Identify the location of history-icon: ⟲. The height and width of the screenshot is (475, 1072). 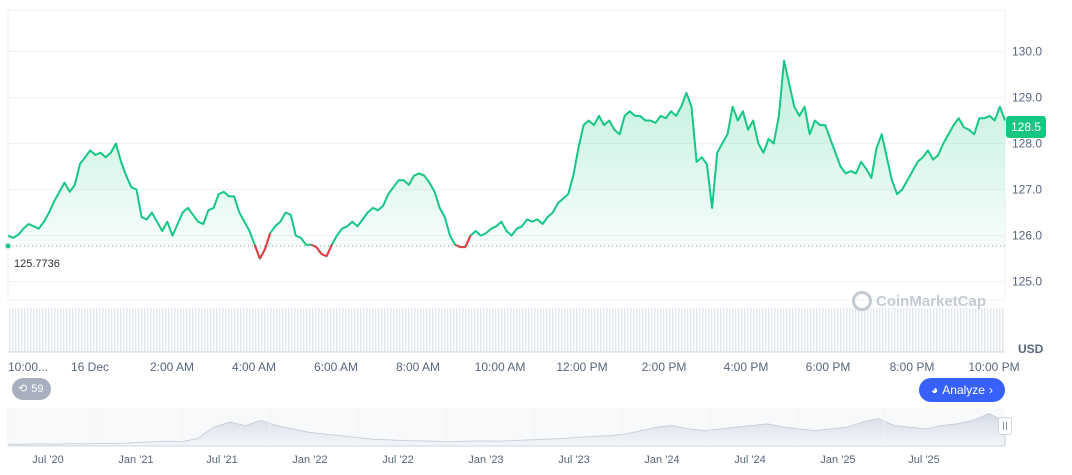
(23, 389).